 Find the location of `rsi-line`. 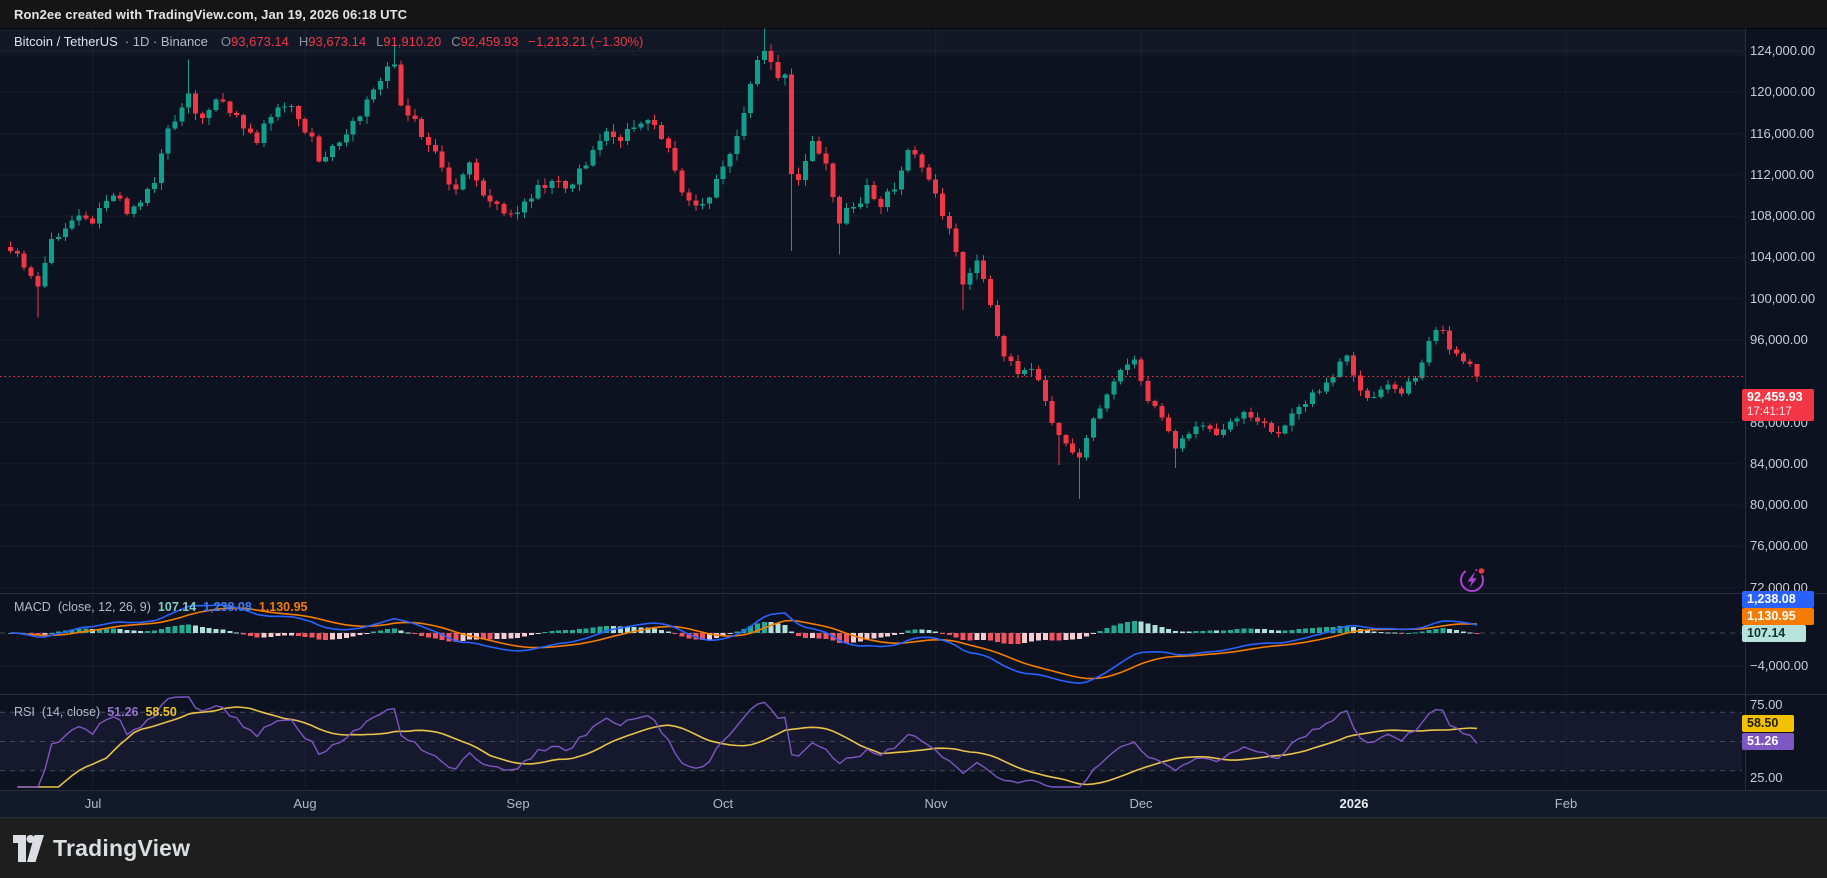

rsi-line is located at coordinates (747, 742).